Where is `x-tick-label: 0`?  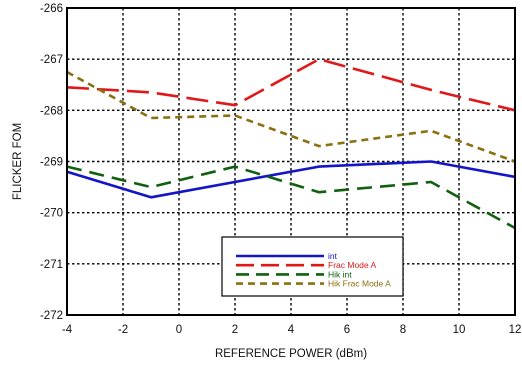 x-tick-label: 0 is located at coordinates (179, 330).